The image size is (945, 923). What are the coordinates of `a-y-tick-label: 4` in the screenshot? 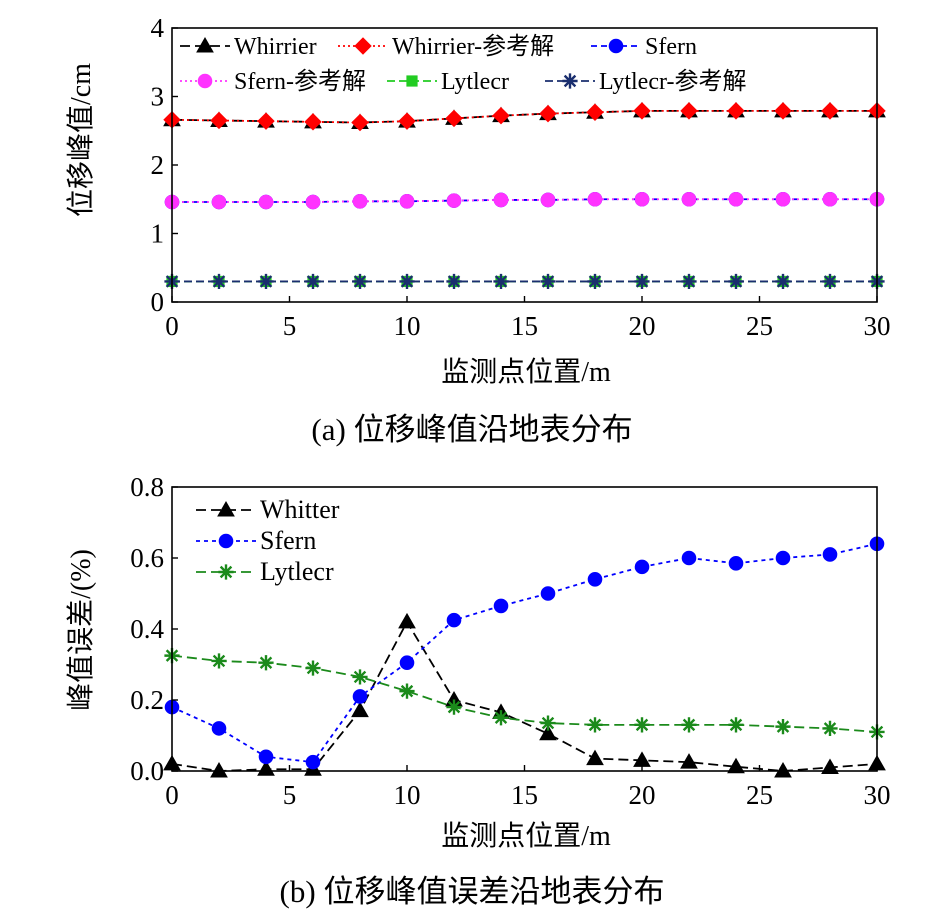 It's located at (158, 28).